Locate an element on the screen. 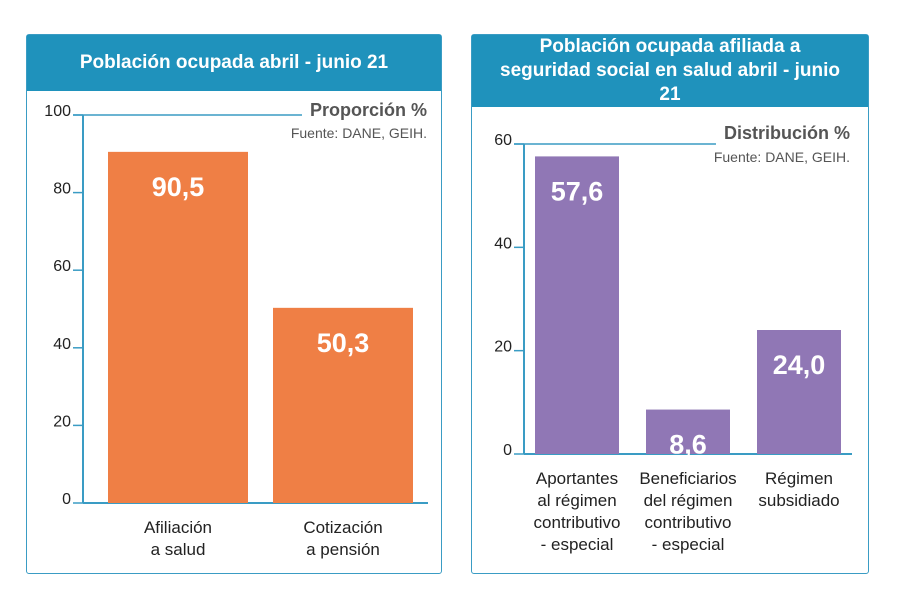 The width and height of the screenshot is (900, 609). y-tick-label-left: 40 is located at coordinates (62, 344).